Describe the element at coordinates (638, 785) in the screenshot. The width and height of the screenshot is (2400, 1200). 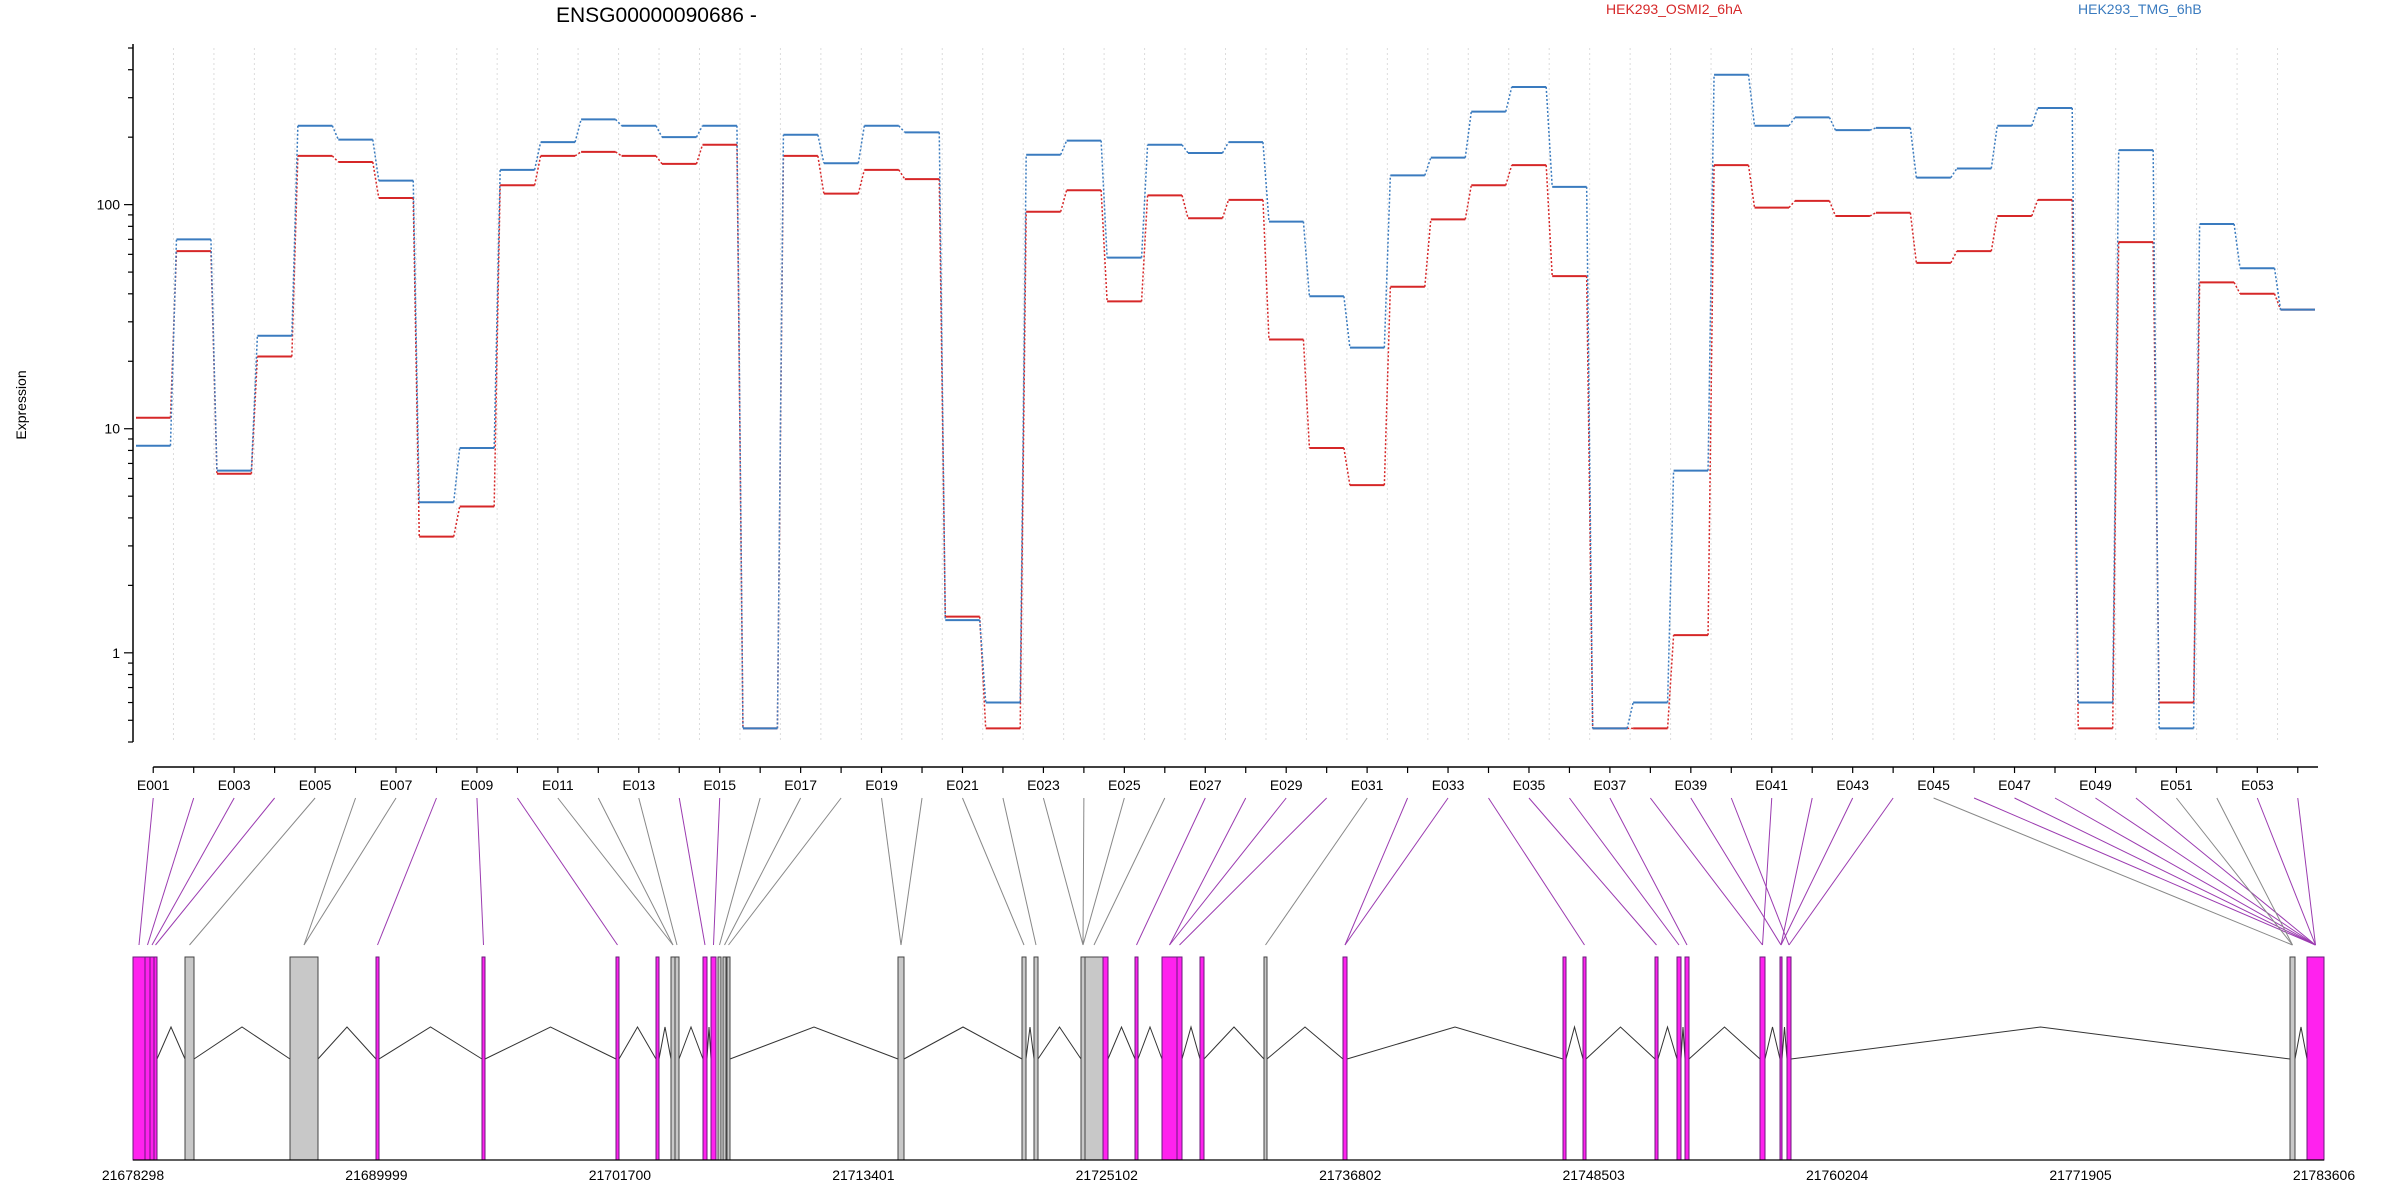
I see `x-tick-label: E013` at that location.